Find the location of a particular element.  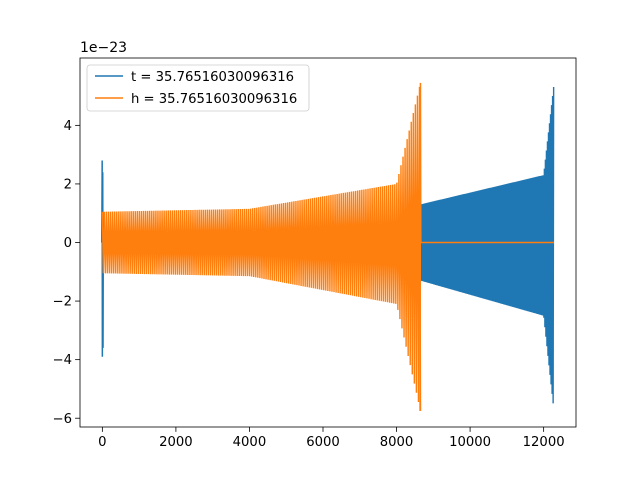

y-tick-label: 0 is located at coordinates (68, 243).